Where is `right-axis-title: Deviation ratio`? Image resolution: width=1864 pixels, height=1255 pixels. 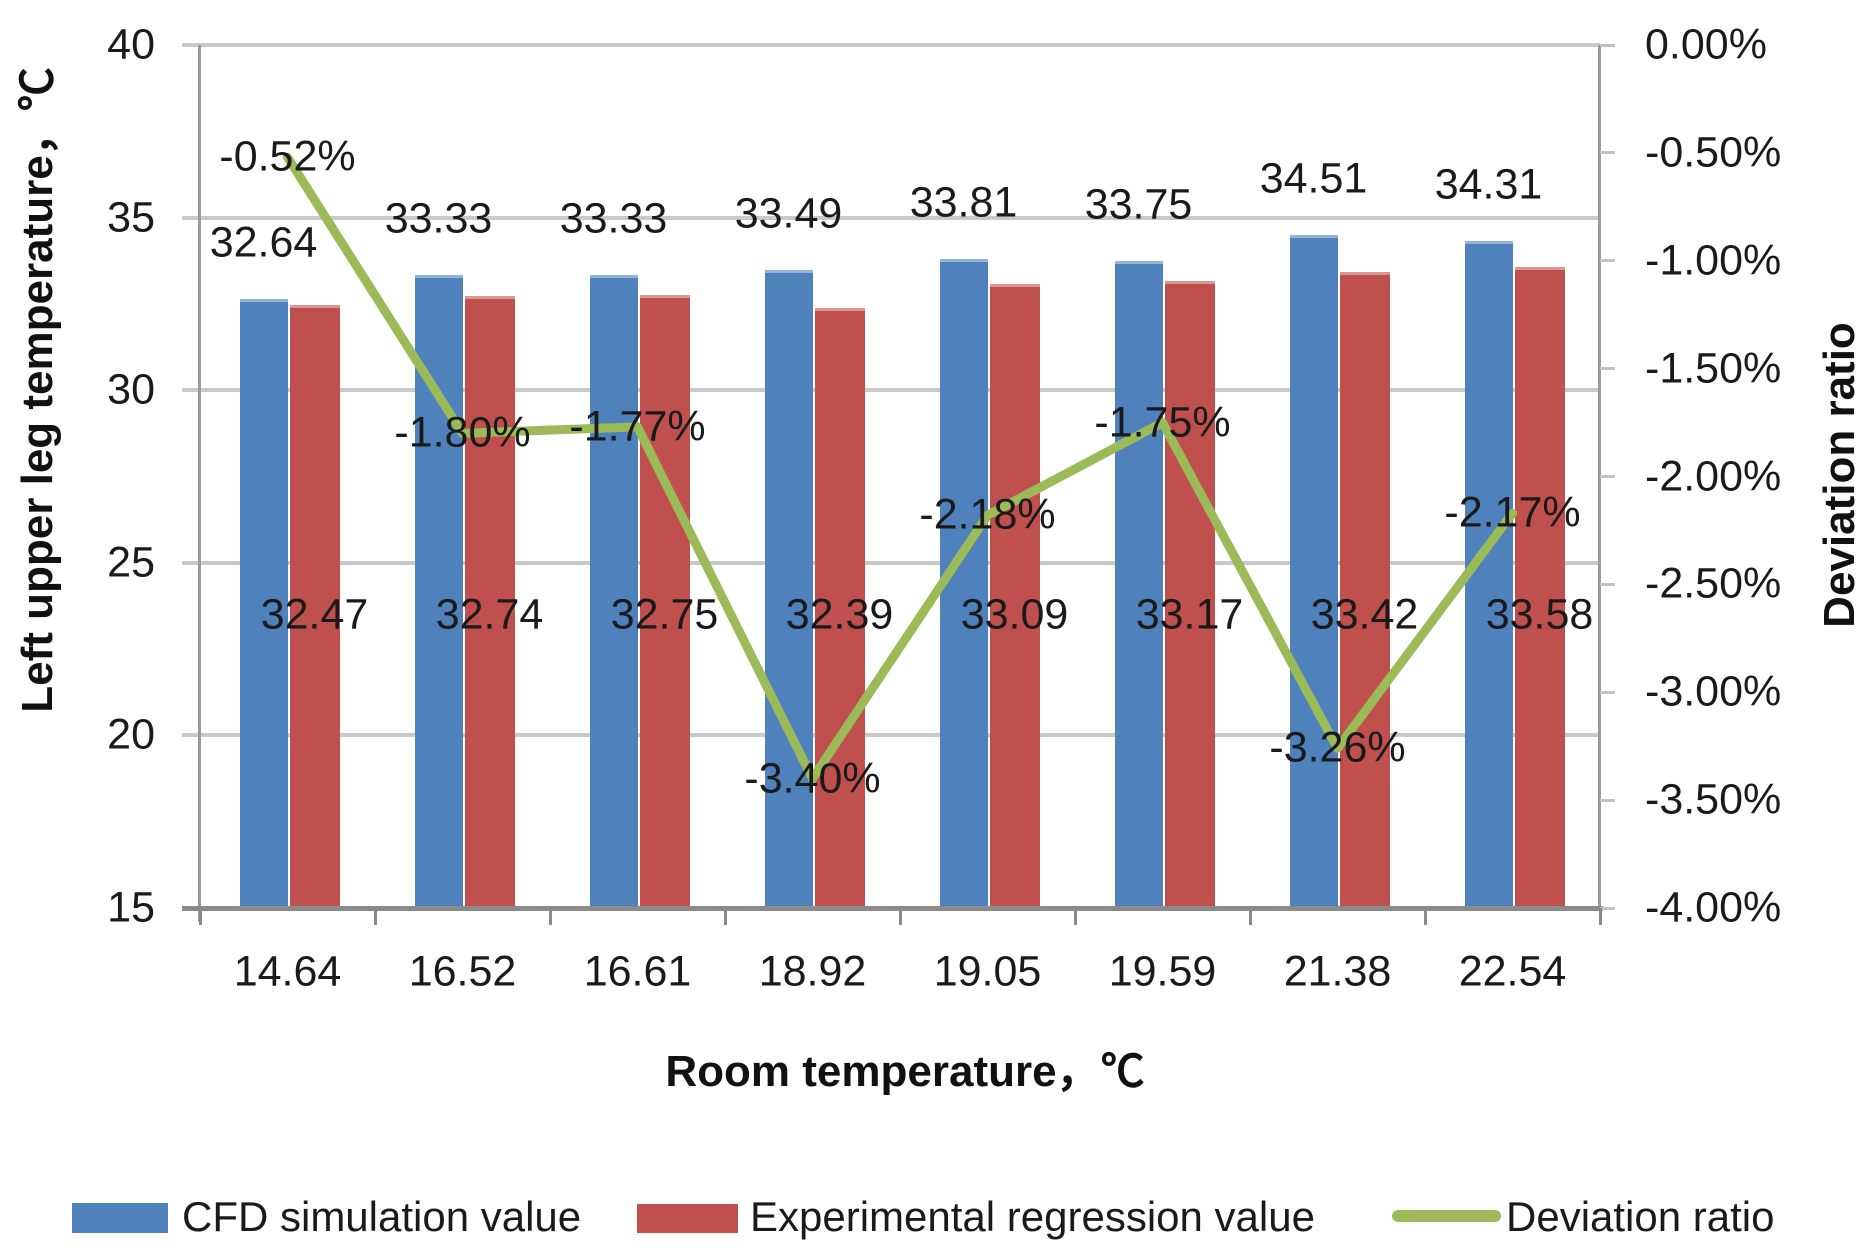 right-axis-title: Deviation ratio is located at coordinates (1839, 475).